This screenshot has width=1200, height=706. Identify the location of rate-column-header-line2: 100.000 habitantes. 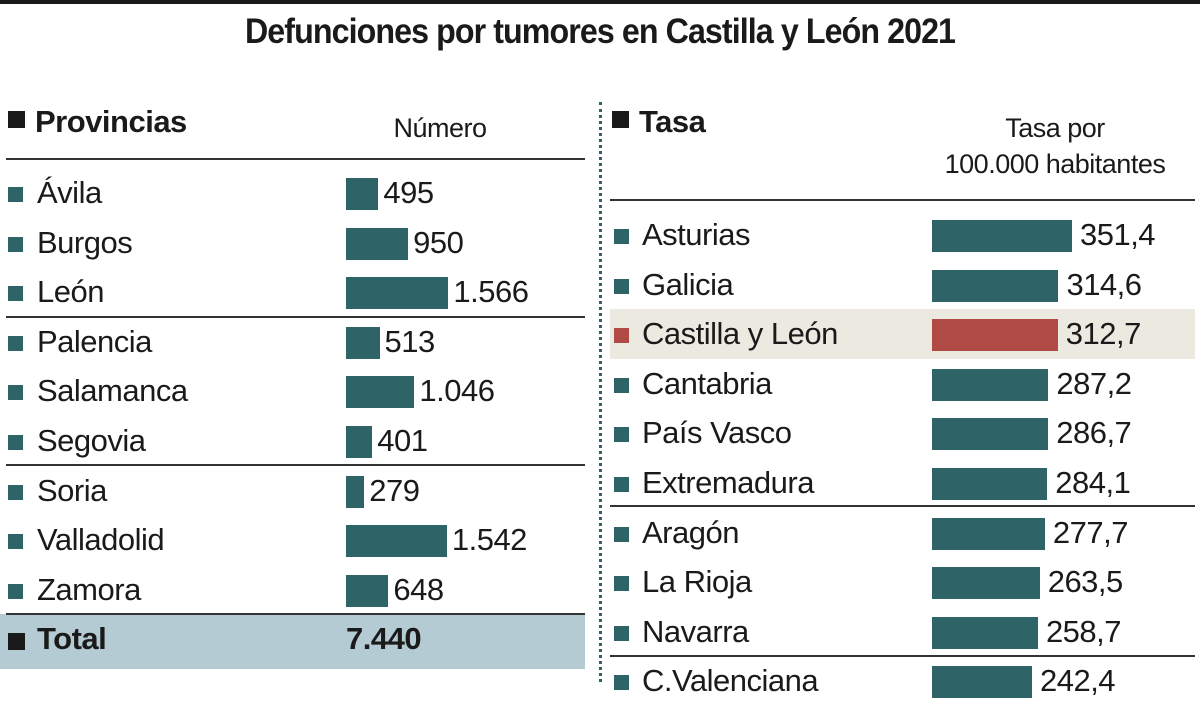
(1055, 164).